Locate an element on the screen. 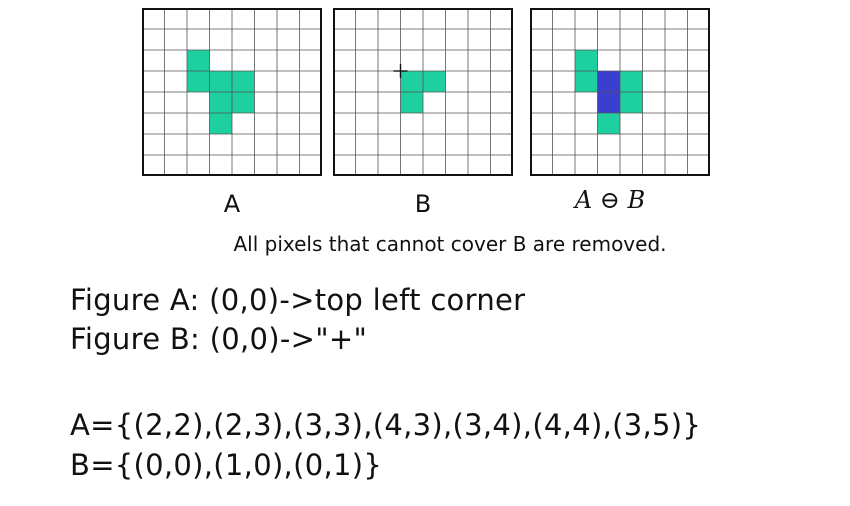  figure-a-note: Figure A: (0,0)->top left corner is located at coordinates (298, 300).